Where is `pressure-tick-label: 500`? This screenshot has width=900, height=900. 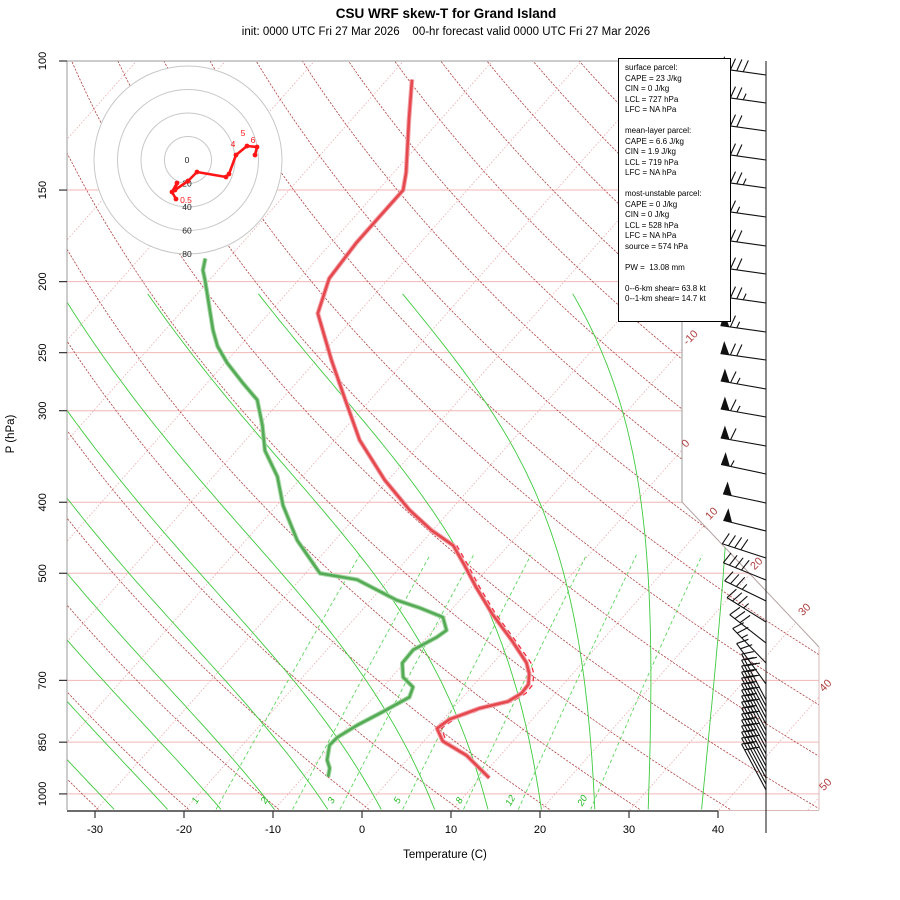 pressure-tick-label: 500 is located at coordinates (43, 573).